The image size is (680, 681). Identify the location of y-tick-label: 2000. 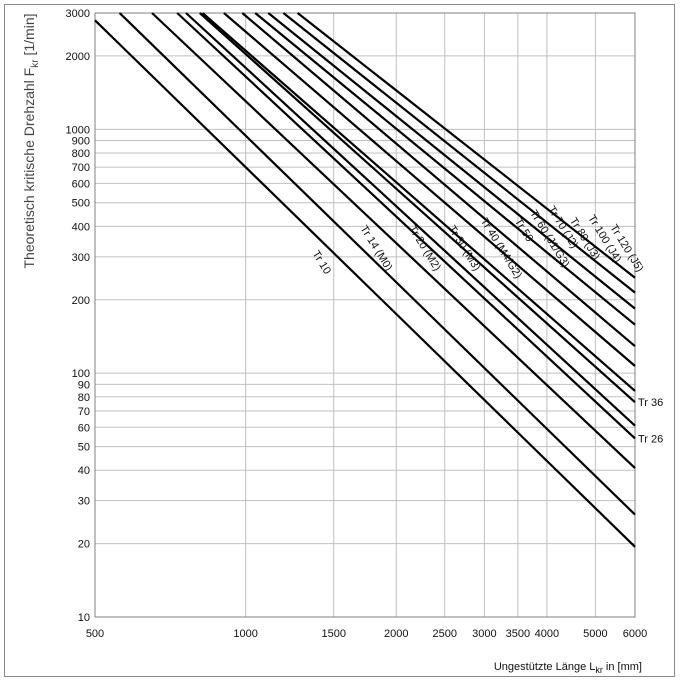
(78, 57).